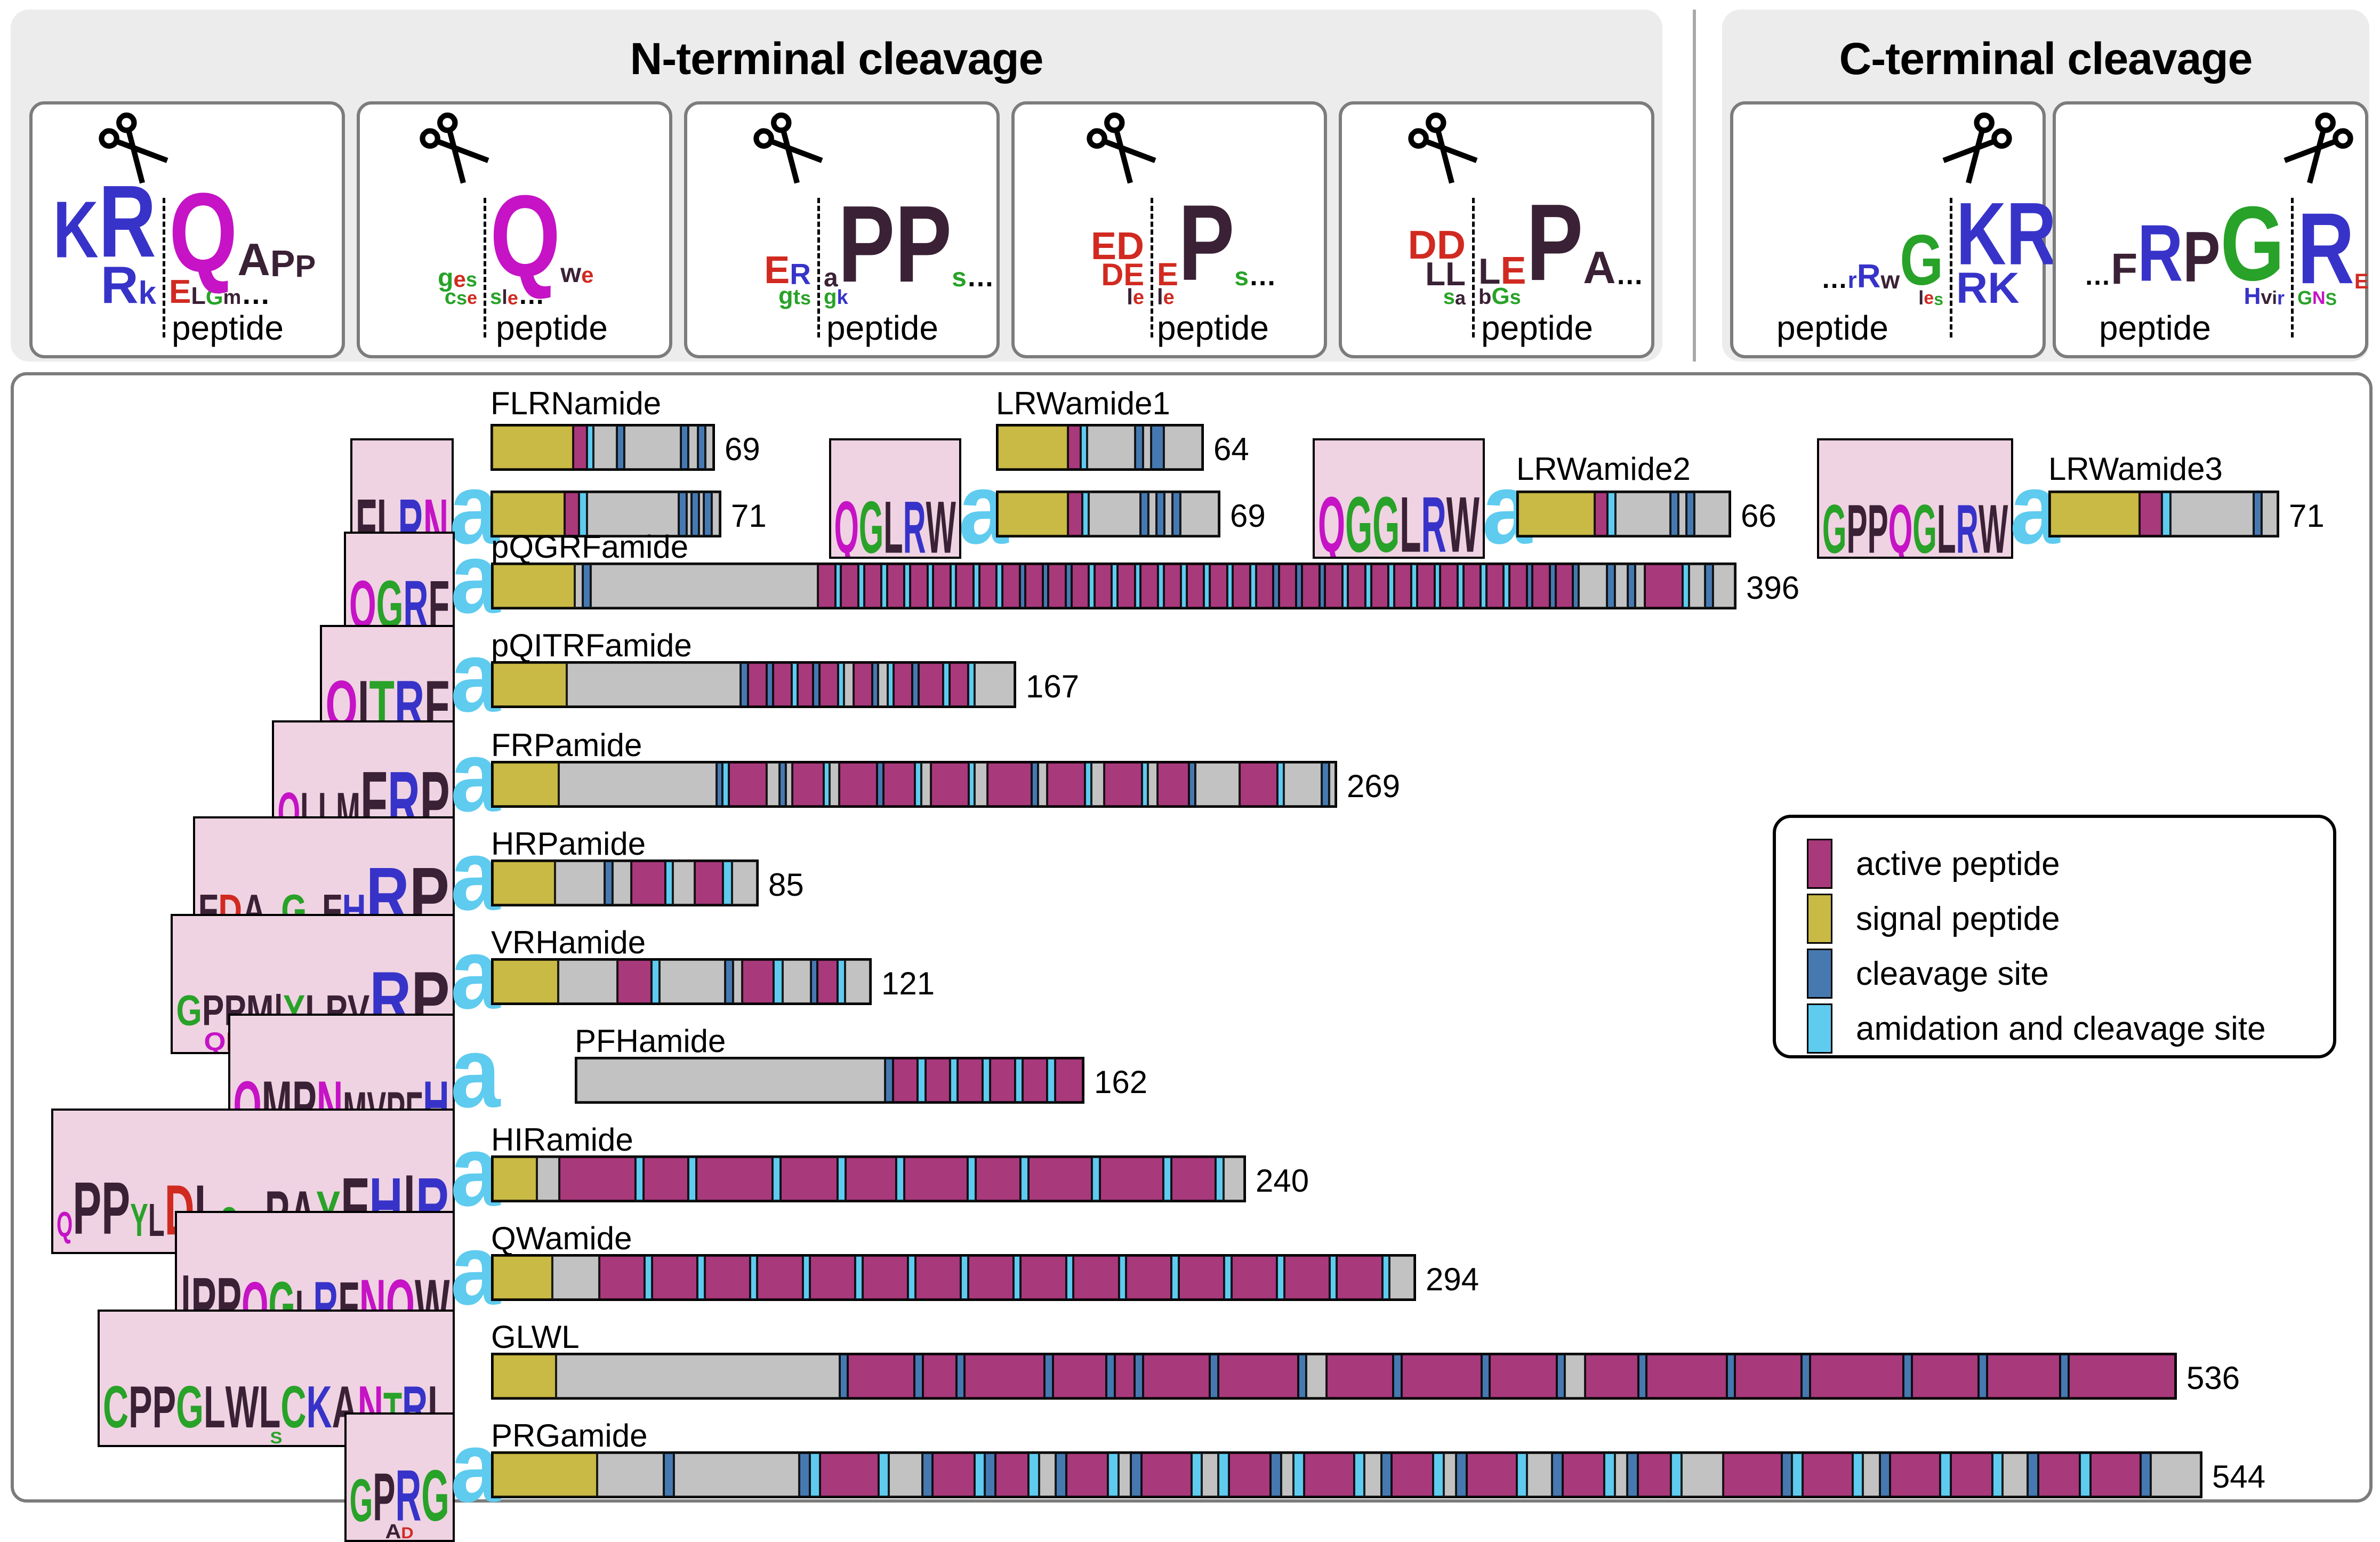 This screenshot has width=2380, height=1542. I want to click on residue-count: 294, so click(1453, 1279).